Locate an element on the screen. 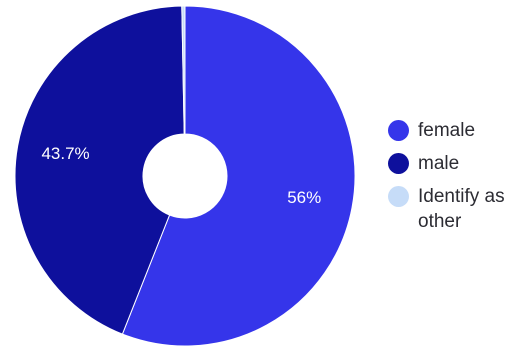  legend-label-other: Identify as other is located at coordinates (461, 209).